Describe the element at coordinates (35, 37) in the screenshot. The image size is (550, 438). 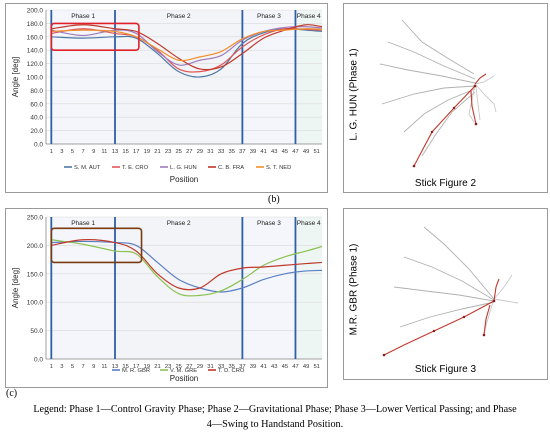
I see `y-tick-label: 160.0` at that location.